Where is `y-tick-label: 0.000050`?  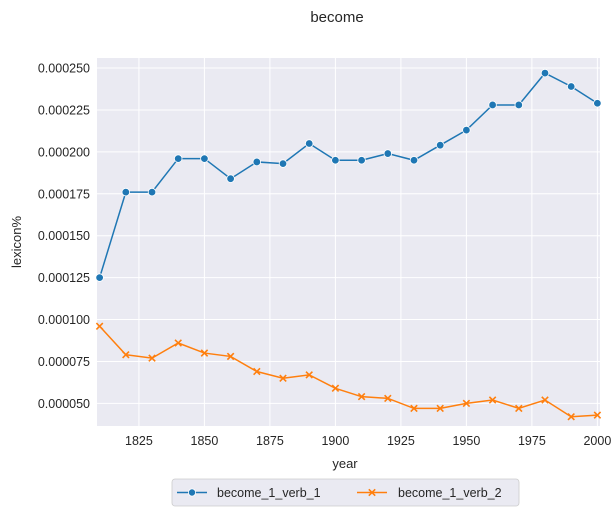
y-tick-label: 0.000050 is located at coordinates (64, 404).